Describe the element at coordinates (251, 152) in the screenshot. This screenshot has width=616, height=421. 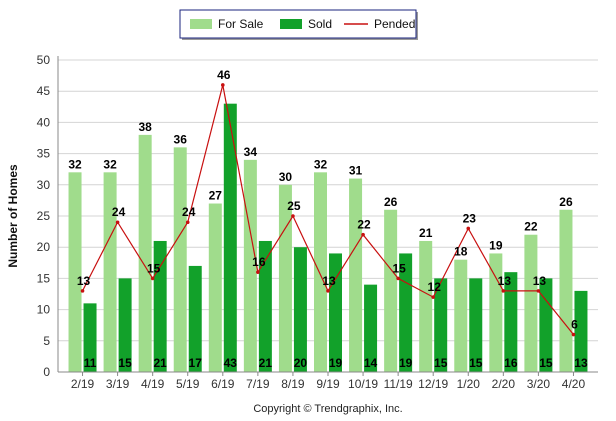
I see `for-sale-data-label: 34` at that location.